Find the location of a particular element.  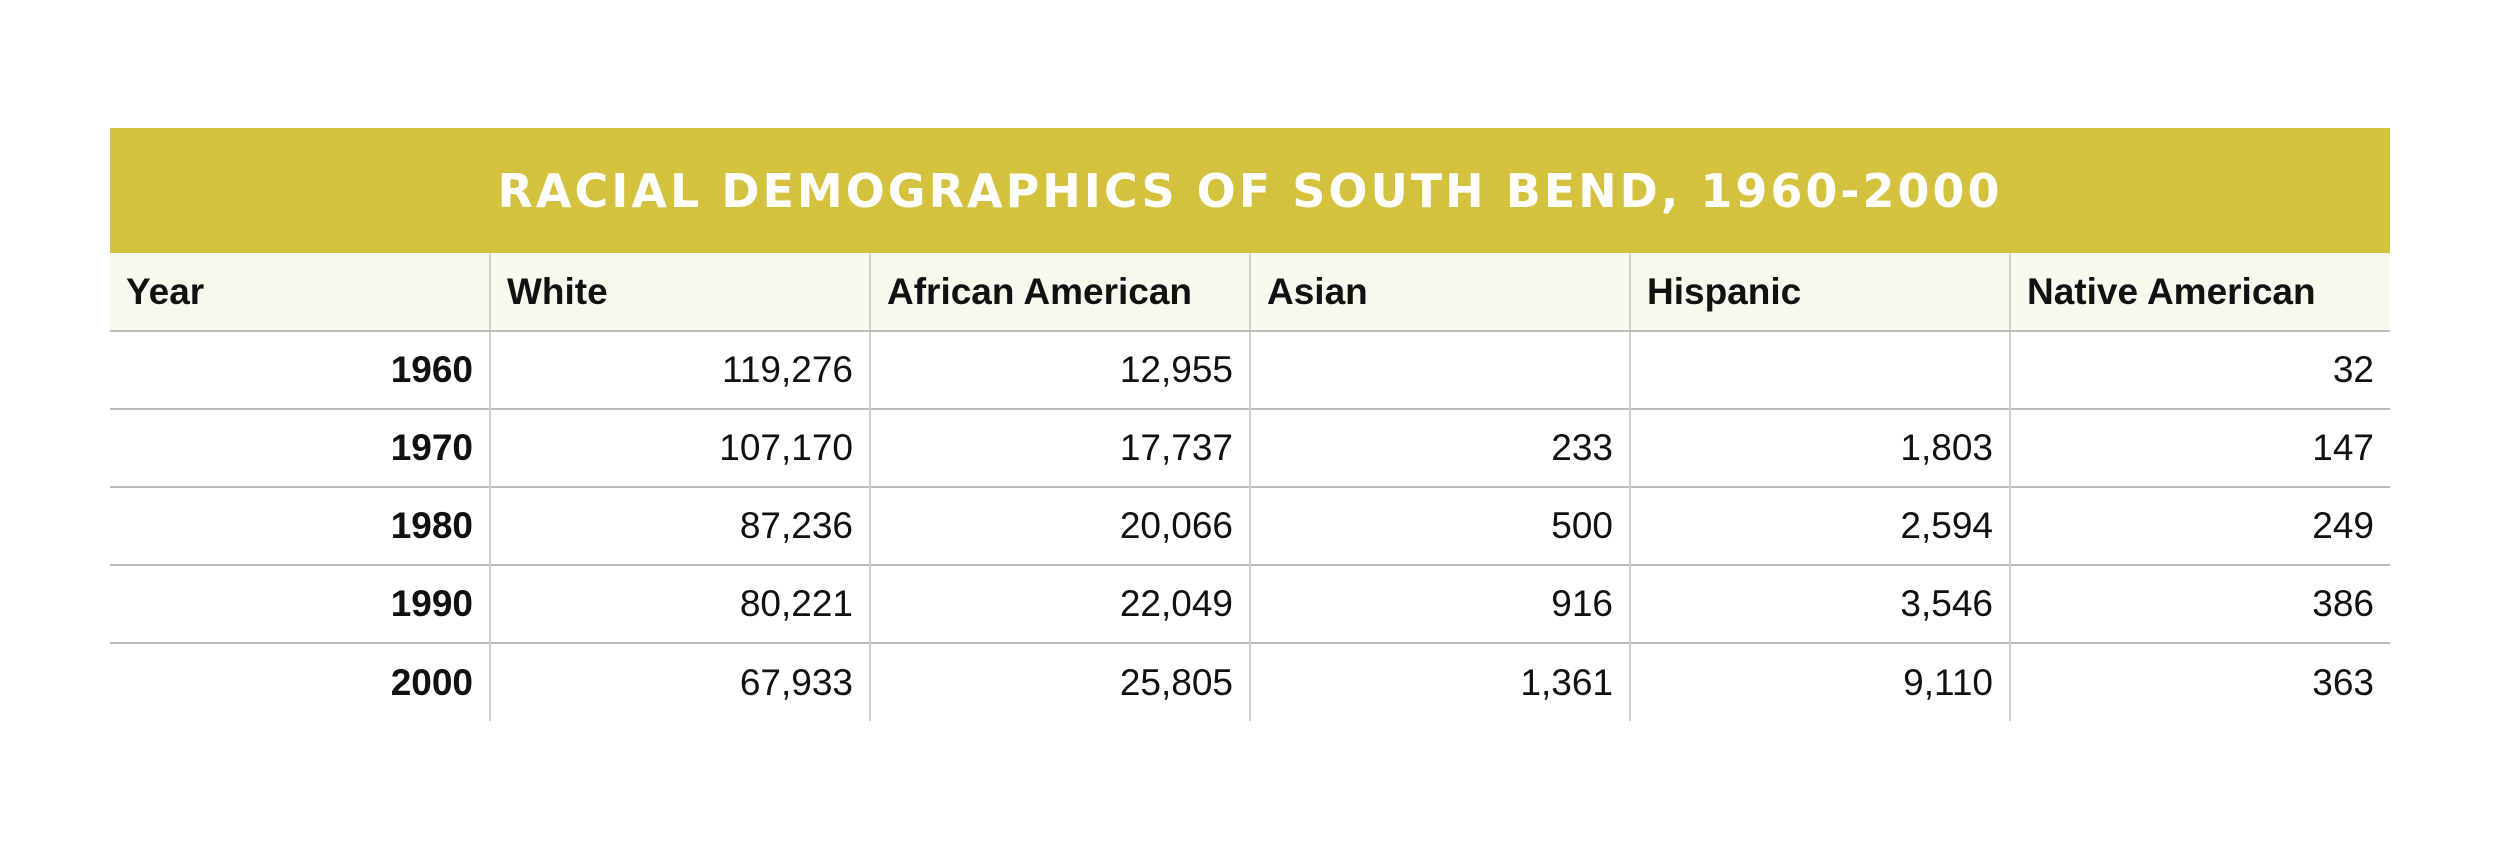

white-cell: 80,221 is located at coordinates (679, 604).